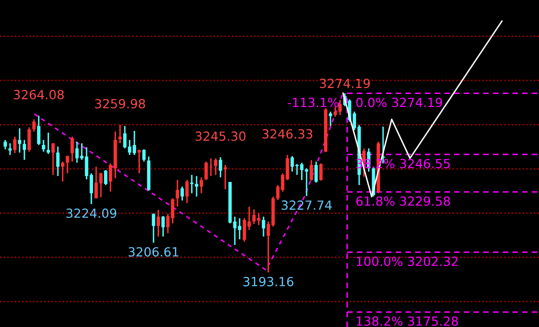 The height and width of the screenshot is (327, 539). Describe the element at coordinates (403, 201) in the screenshot. I see `ref-line-label: 61.8% 3229.58` at that location.